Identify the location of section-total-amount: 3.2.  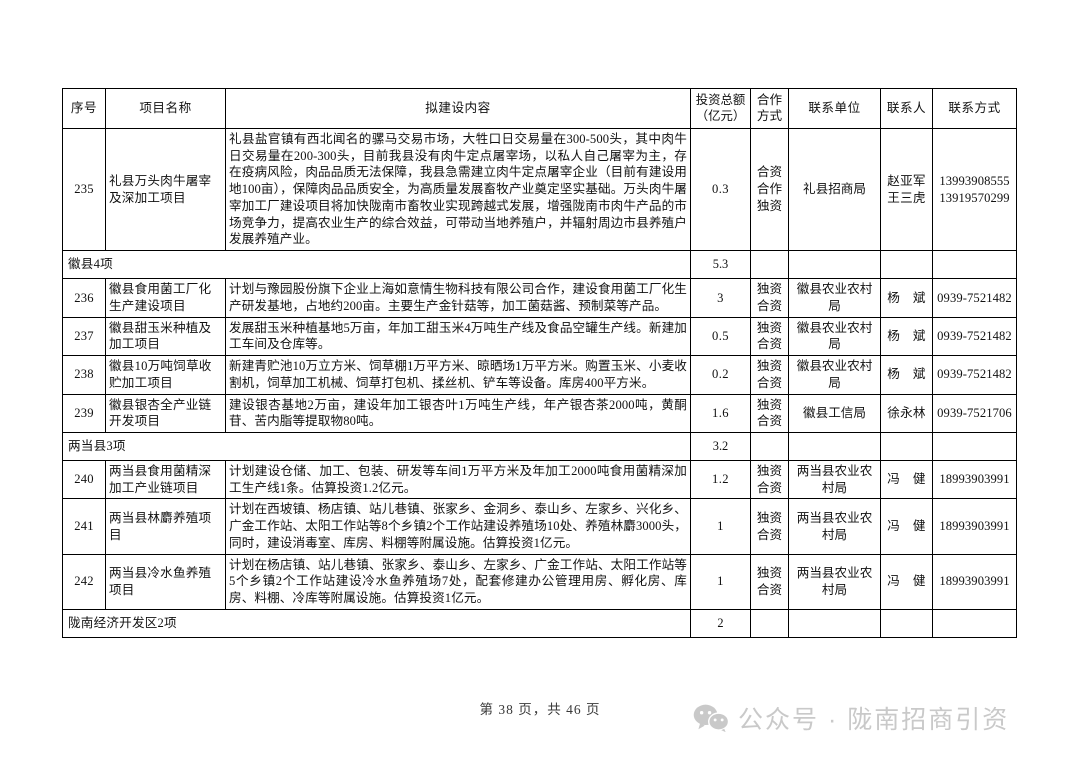
(720, 447).